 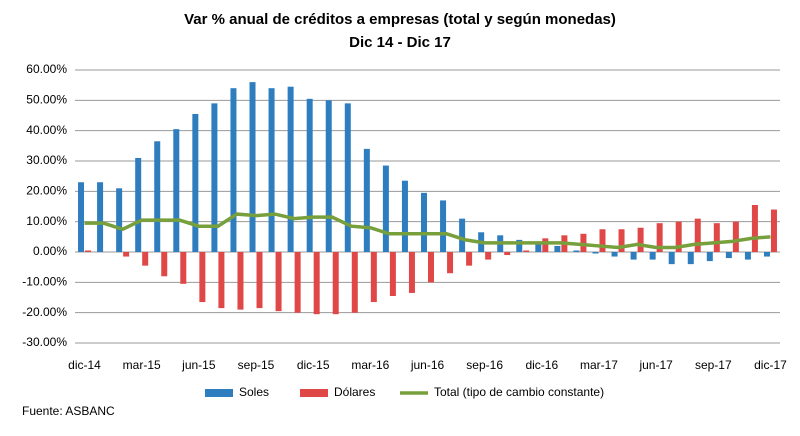 What do you see at coordinates (770, 365) in the screenshot?
I see `x-tick-label: dic-17` at bounding box center [770, 365].